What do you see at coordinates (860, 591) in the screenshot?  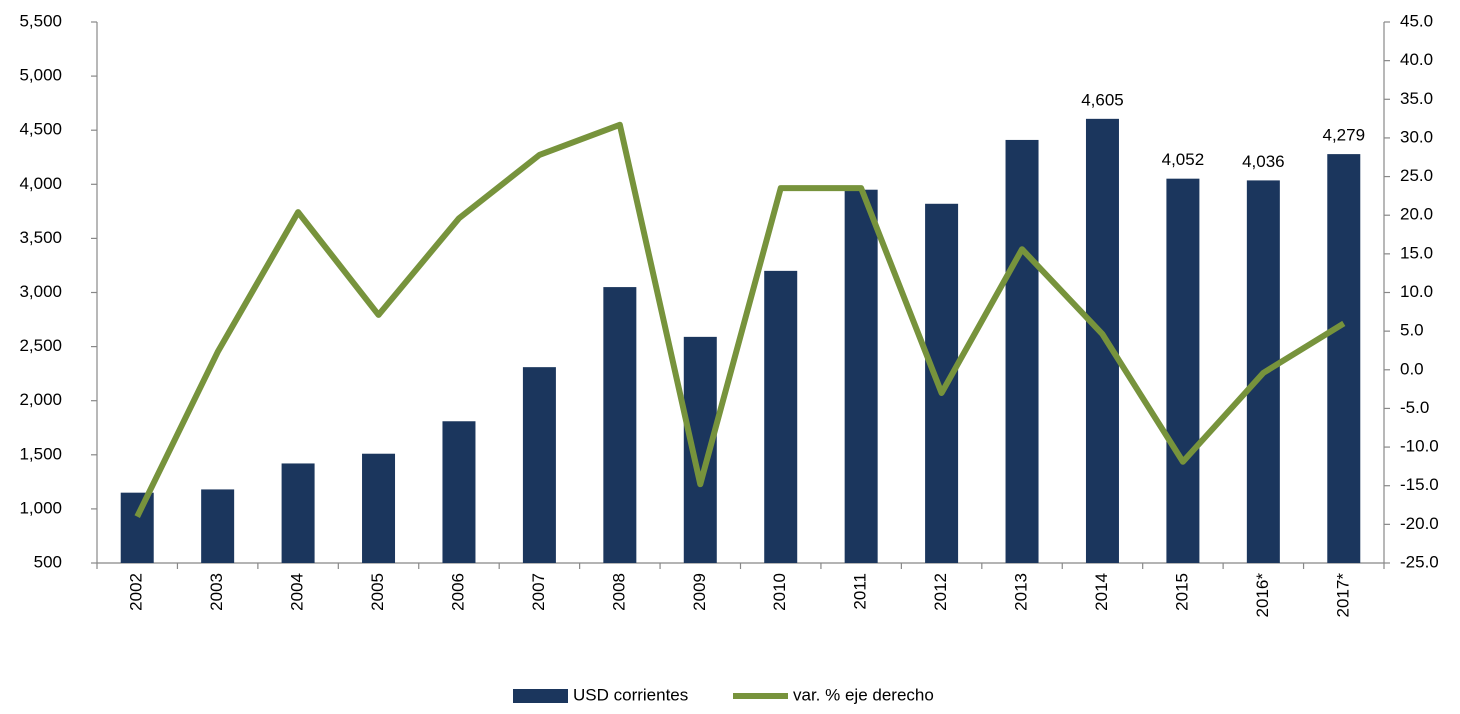 I see `x-tick-label: 2011` at bounding box center [860, 591].